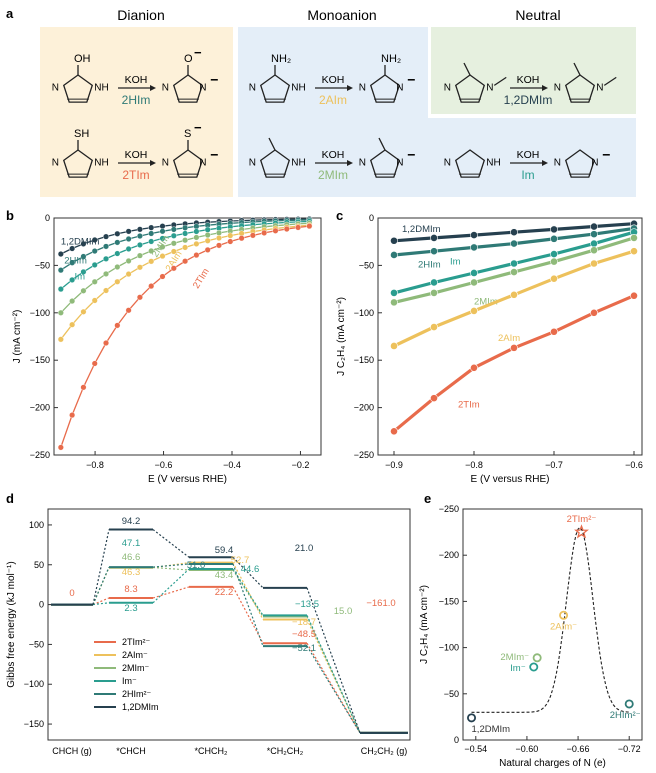 The height and width of the screenshot is (773, 656). Describe the element at coordinates (304, 634) in the screenshot. I see `value-label: −48.5` at that location.